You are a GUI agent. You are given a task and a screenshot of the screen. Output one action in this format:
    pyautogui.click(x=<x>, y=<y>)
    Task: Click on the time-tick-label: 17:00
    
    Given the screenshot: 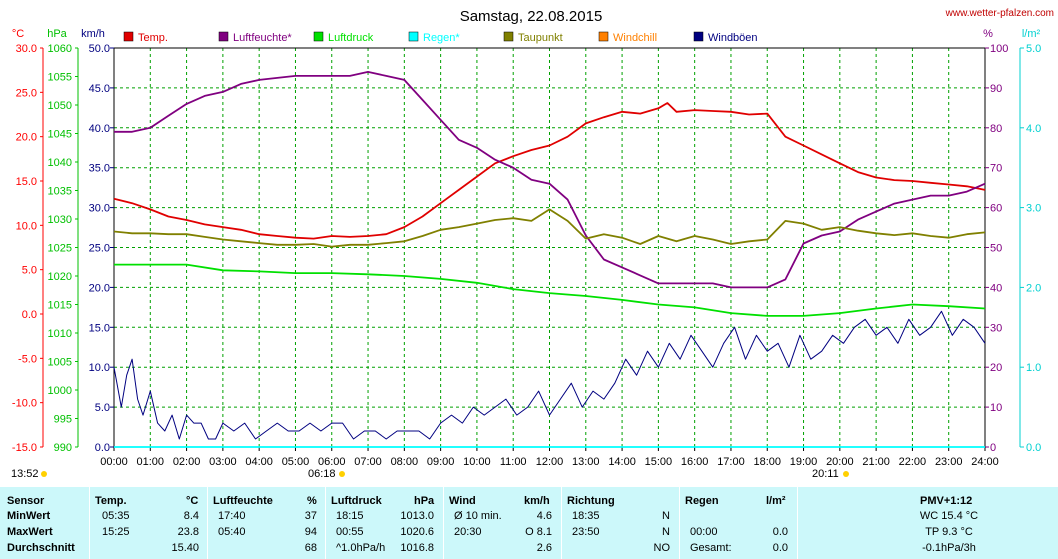 What is the action you would take?
    pyautogui.click(x=731, y=462)
    